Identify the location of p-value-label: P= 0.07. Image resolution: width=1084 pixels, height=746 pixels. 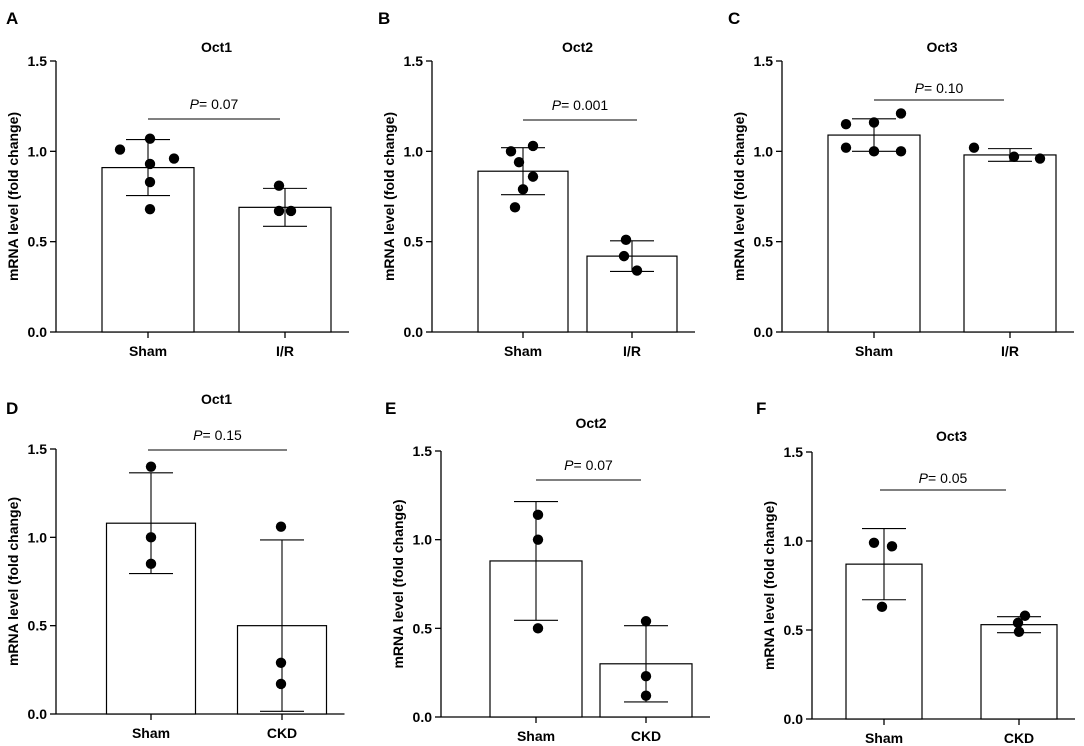
(588, 465).